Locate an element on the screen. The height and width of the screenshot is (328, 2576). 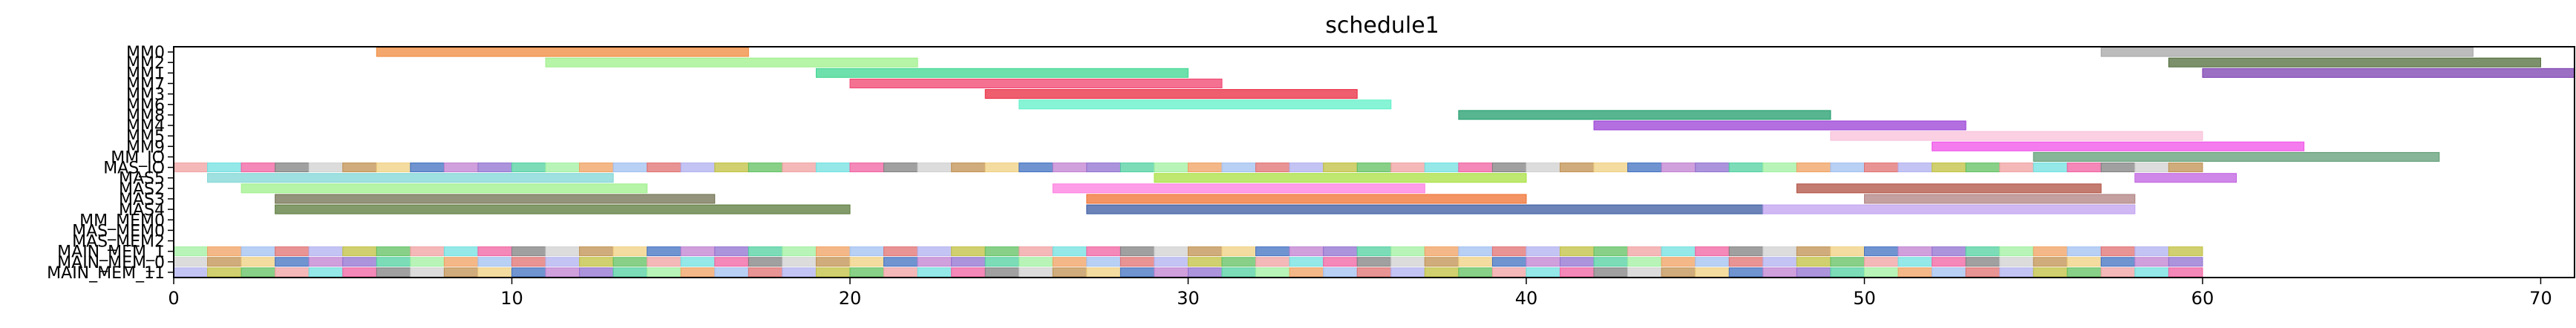
y-tick-label: MM2 is located at coordinates (146, 64).